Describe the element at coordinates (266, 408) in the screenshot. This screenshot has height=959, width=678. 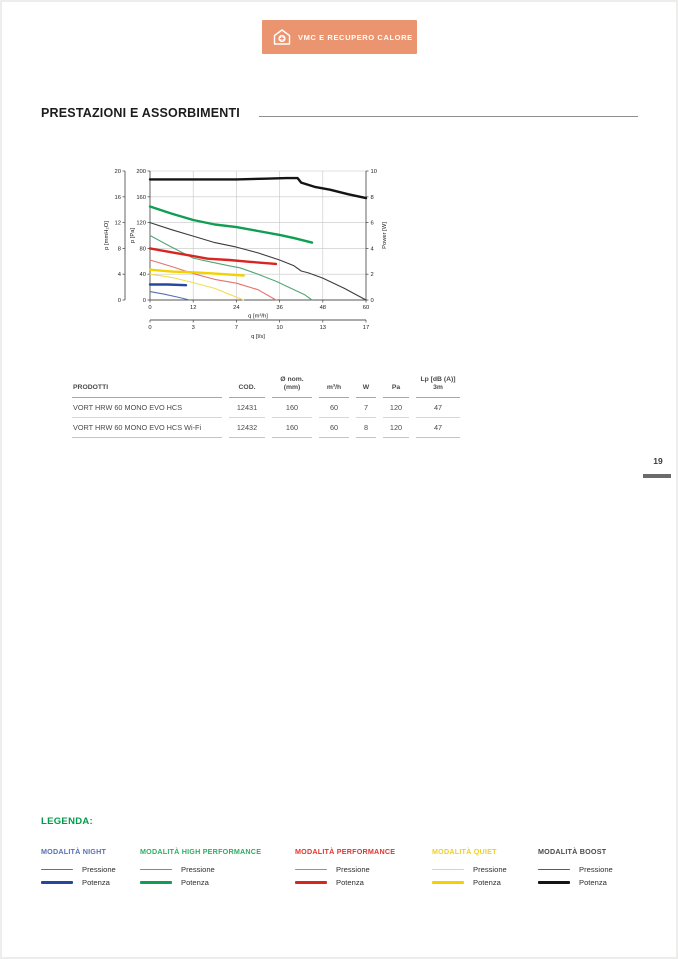
I see `table-row: VORT HRW 60 MONO EVO HCS 12431 160 60 7 120 47` at that location.